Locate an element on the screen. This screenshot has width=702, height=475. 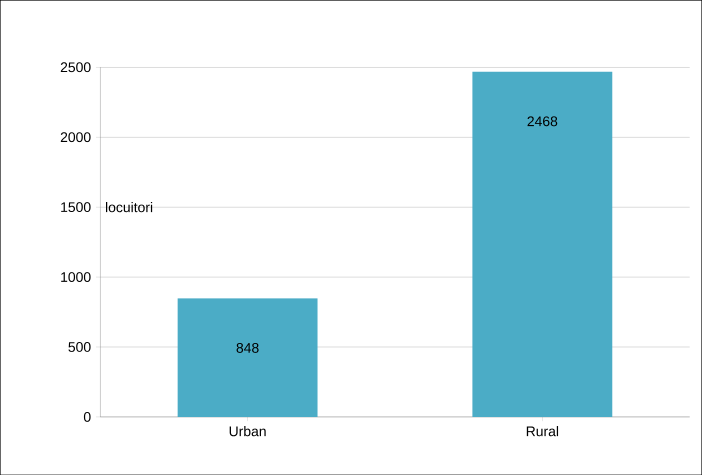
y-tick-label: 2000 is located at coordinates (75, 137).